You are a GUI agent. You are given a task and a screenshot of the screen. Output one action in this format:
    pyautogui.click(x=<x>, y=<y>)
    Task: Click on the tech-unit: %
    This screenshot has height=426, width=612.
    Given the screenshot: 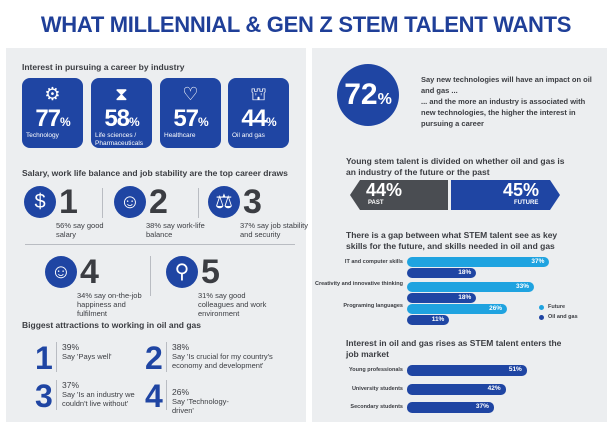 What is the action you would take?
    pyautogui.click(x=384, y=99)
    